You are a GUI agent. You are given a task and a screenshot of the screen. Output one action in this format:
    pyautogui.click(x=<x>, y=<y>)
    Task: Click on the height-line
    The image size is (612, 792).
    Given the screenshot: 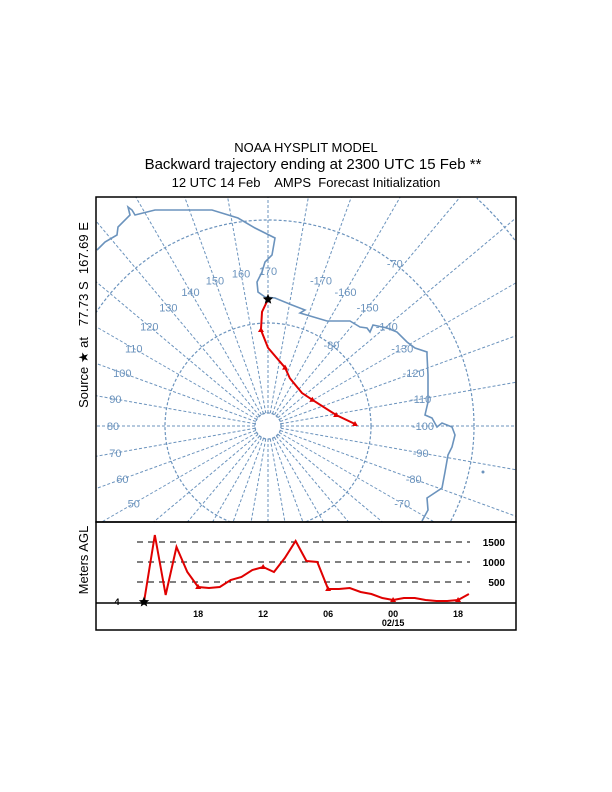 What is the action you would take?
    pyautogui.click(x=306, y=568)
    